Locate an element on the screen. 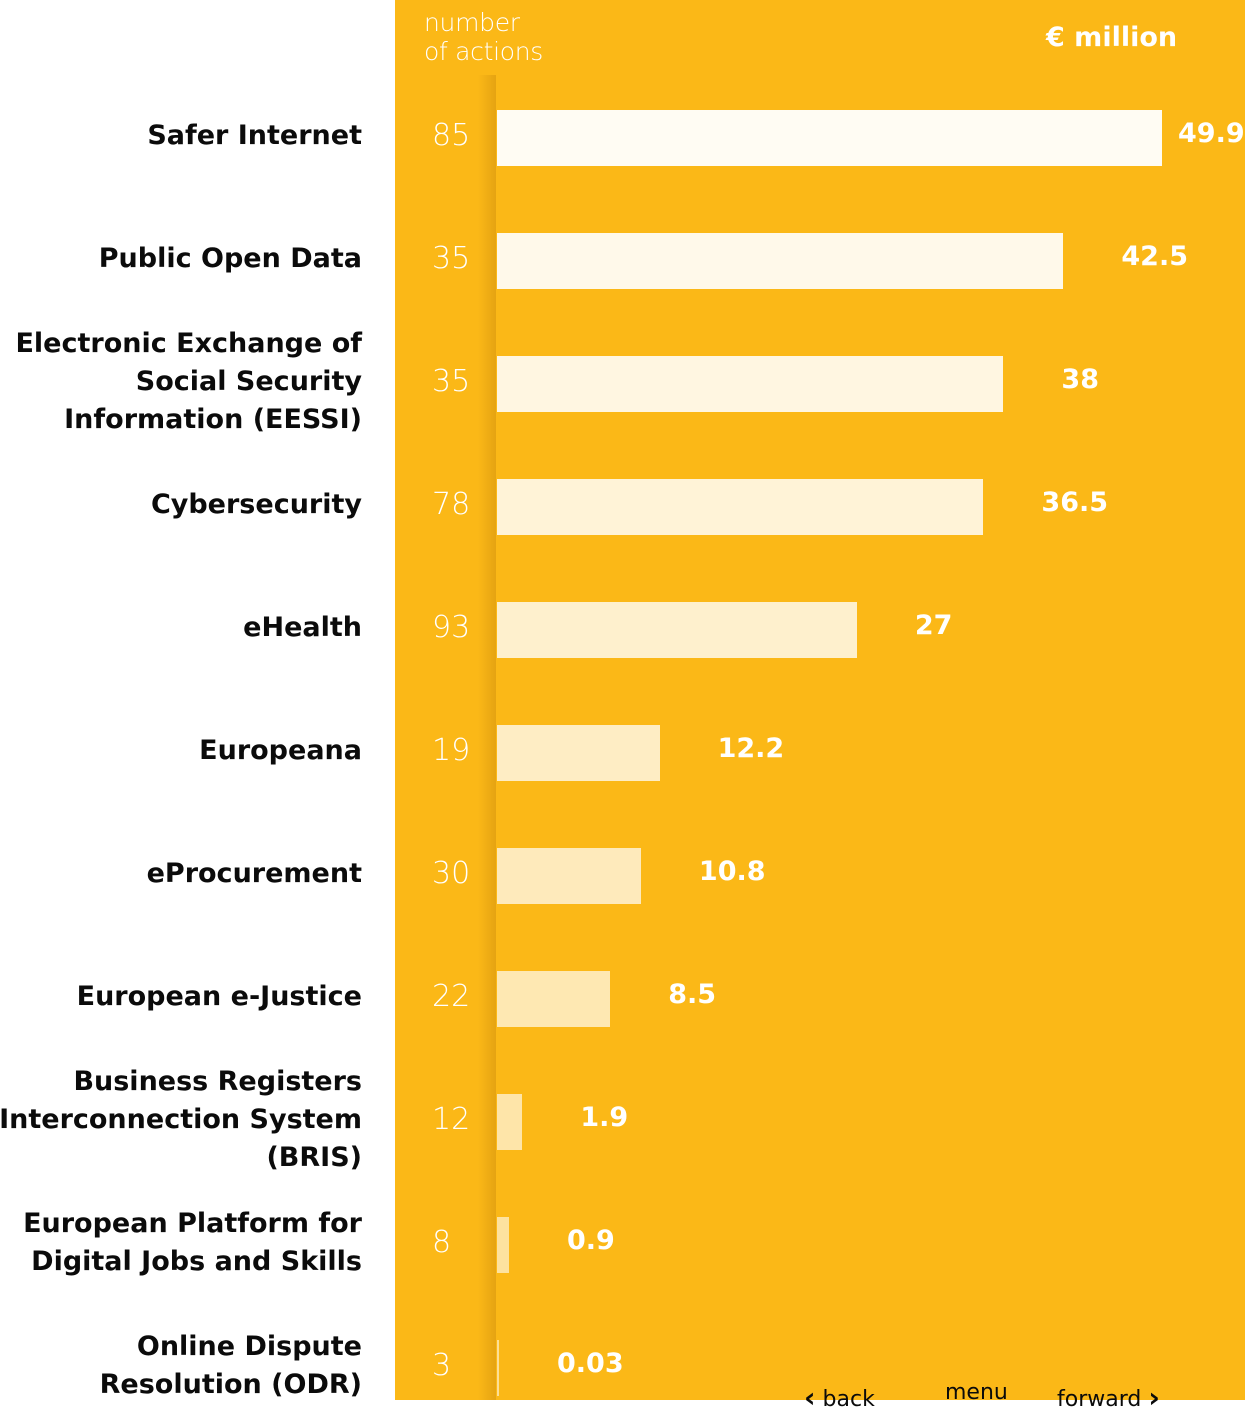  actions-count: 78 is located at coordinates (451, 504).